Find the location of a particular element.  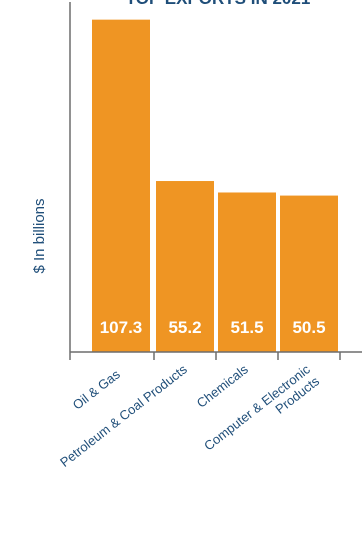

x-tick-label-2: Petroleum & Coal Products is located at coordinates (123, 415).